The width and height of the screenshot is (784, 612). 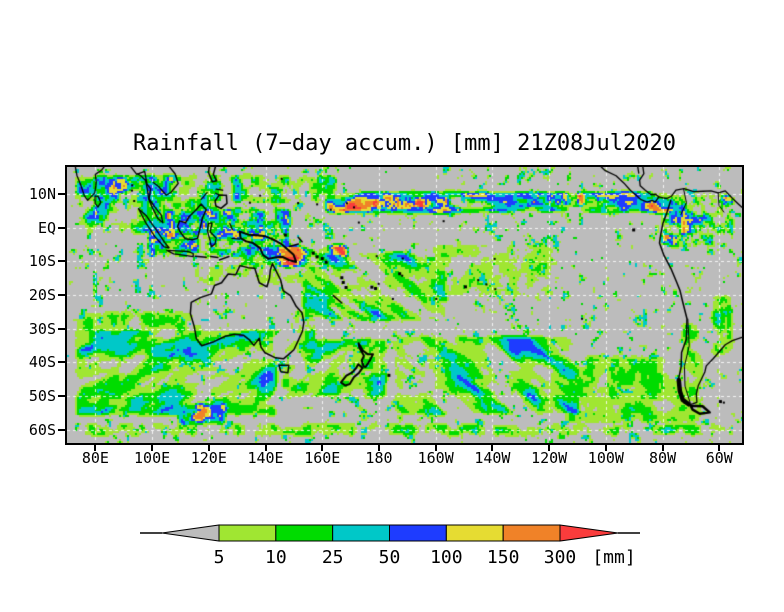 What do you see at coordinates (560, 557) in the screenshot?
I see `colorbar-tick-label: 300` at bounding box center [560, 557].